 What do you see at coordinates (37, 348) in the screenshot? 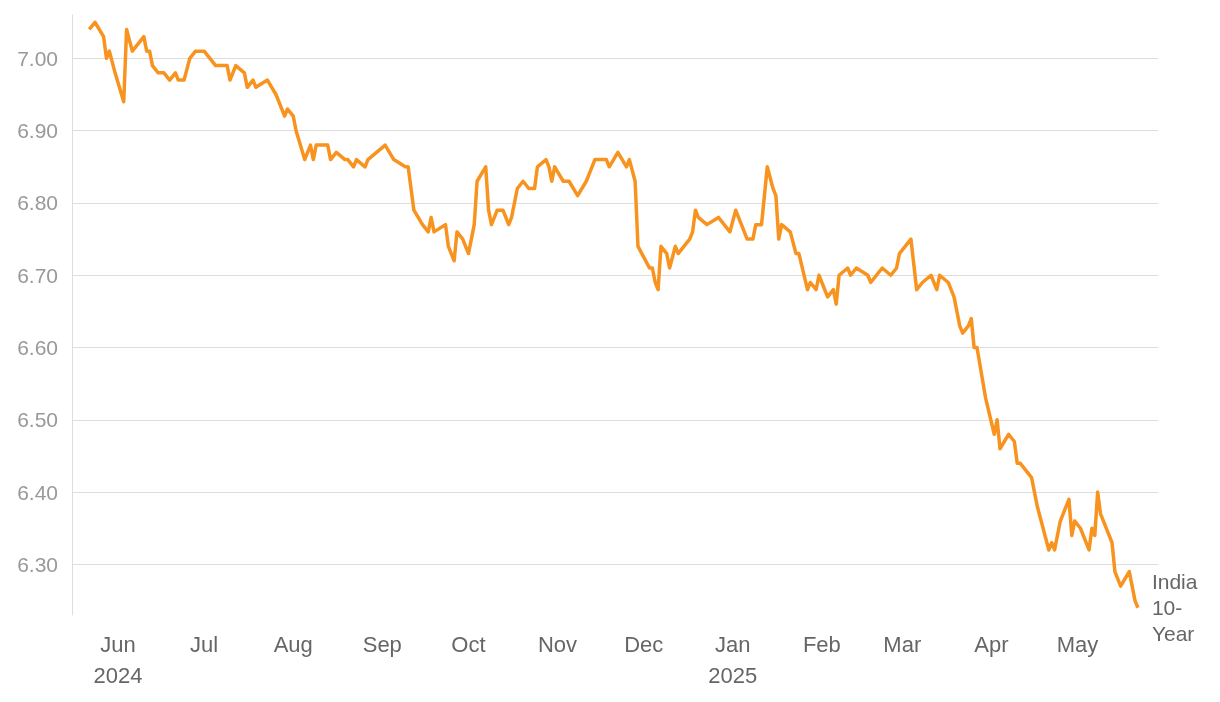
I see `y-tick-label: 6.60` at bounding box center [37, 348].